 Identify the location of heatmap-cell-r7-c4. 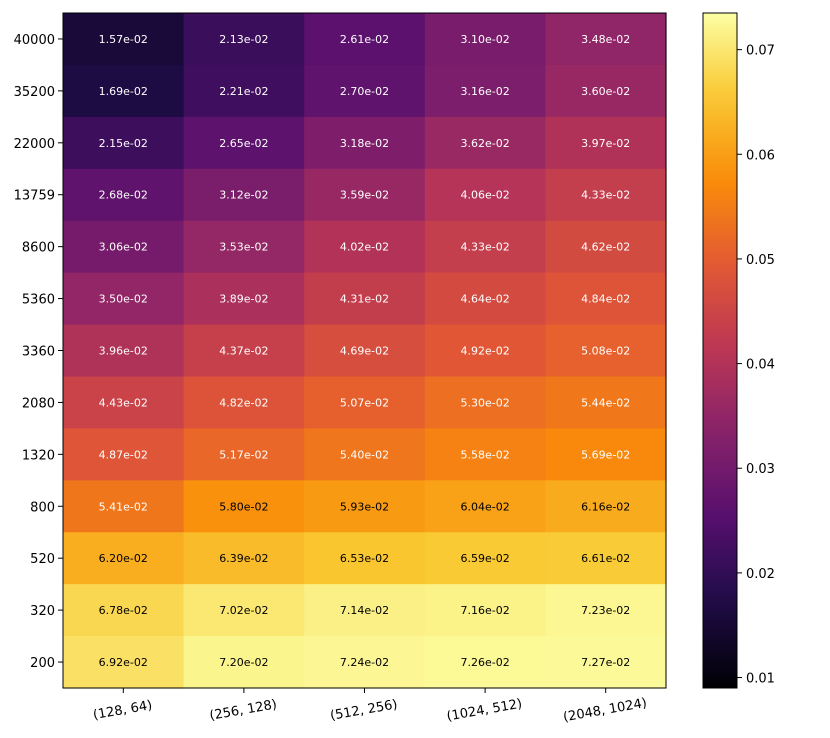
(606, 402).